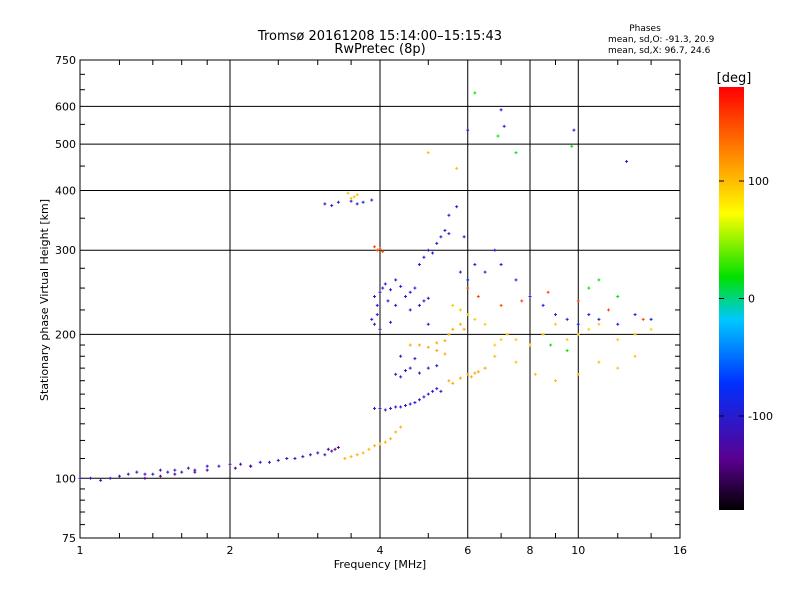  What do you see at coordinates (760, 416) in the screenshot?
I see `colorbar-tick-label: -100` at bounding box center [760, 416].